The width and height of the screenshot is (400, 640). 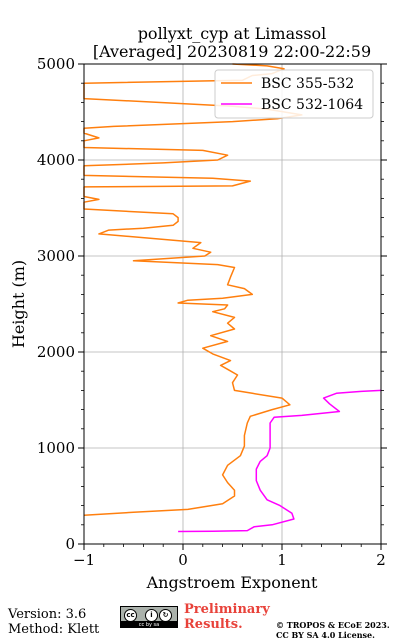 I want to click on x-axis-label: Angstroem Exponent, so click(x=232, y=582).